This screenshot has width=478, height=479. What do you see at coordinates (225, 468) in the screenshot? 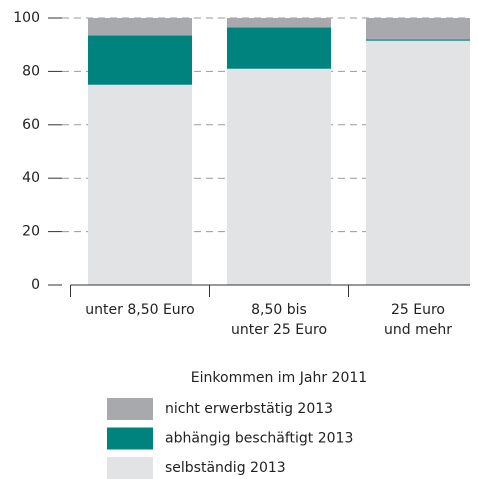
I see `legend-label: selbständig 2013` at bounding box center [225, 468].